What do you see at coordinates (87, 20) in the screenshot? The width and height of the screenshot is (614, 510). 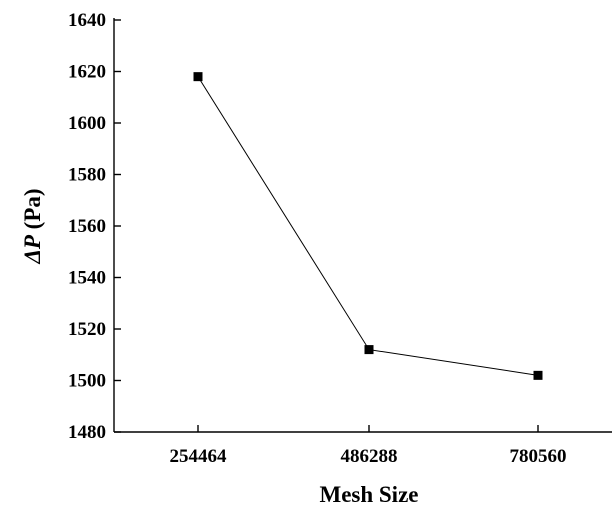 I see `y-tick-label: 1640` at bounding box center [87, 20].